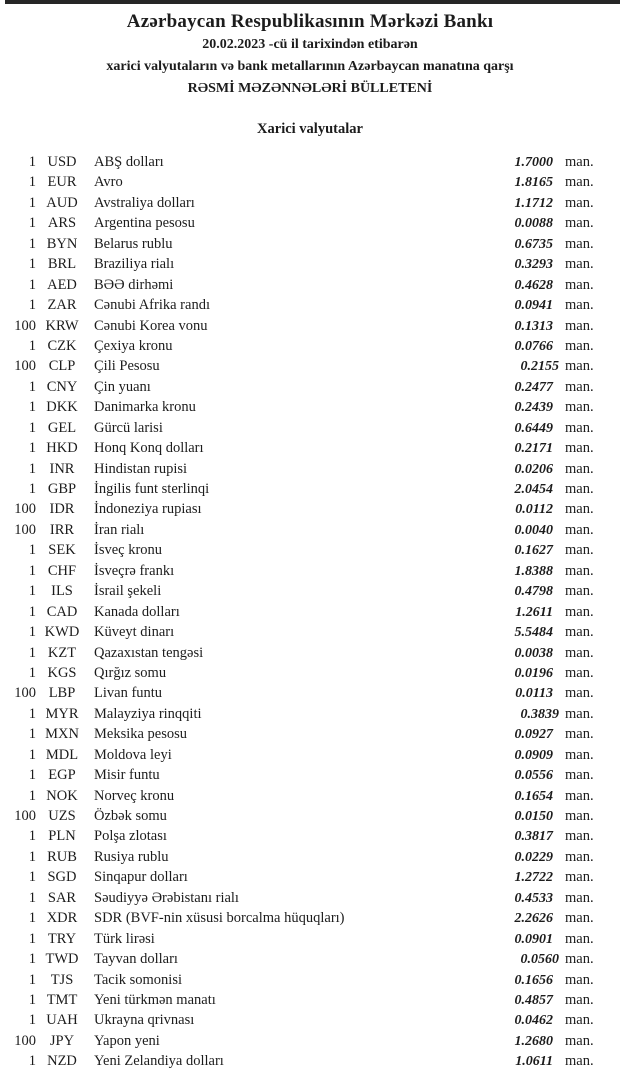  I want to click on rate-value: 1.8388, so click(534, 571).